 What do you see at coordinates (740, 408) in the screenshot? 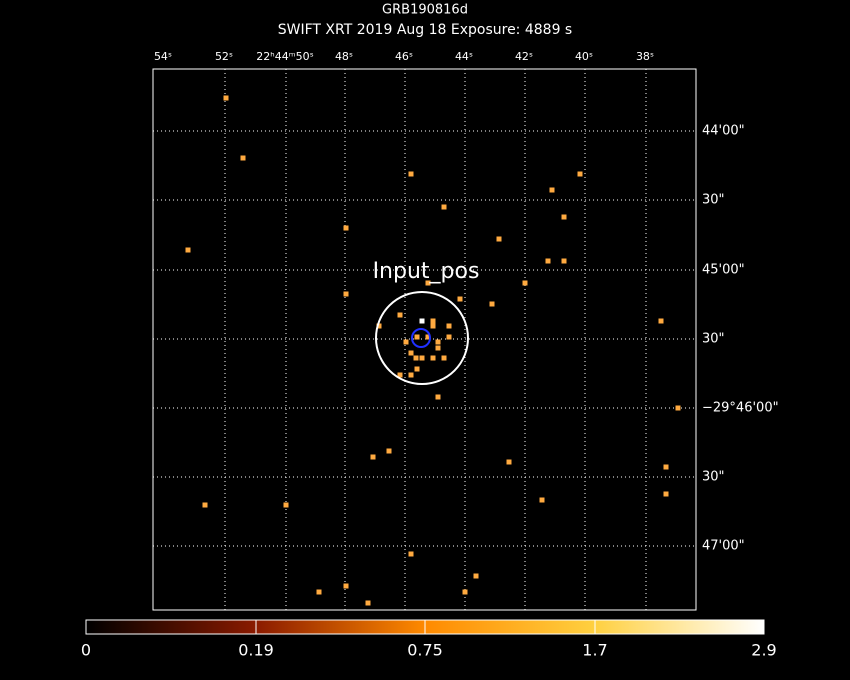
I see `dec-tick-label: −29°46'00"` at bounding box center [740, 408].